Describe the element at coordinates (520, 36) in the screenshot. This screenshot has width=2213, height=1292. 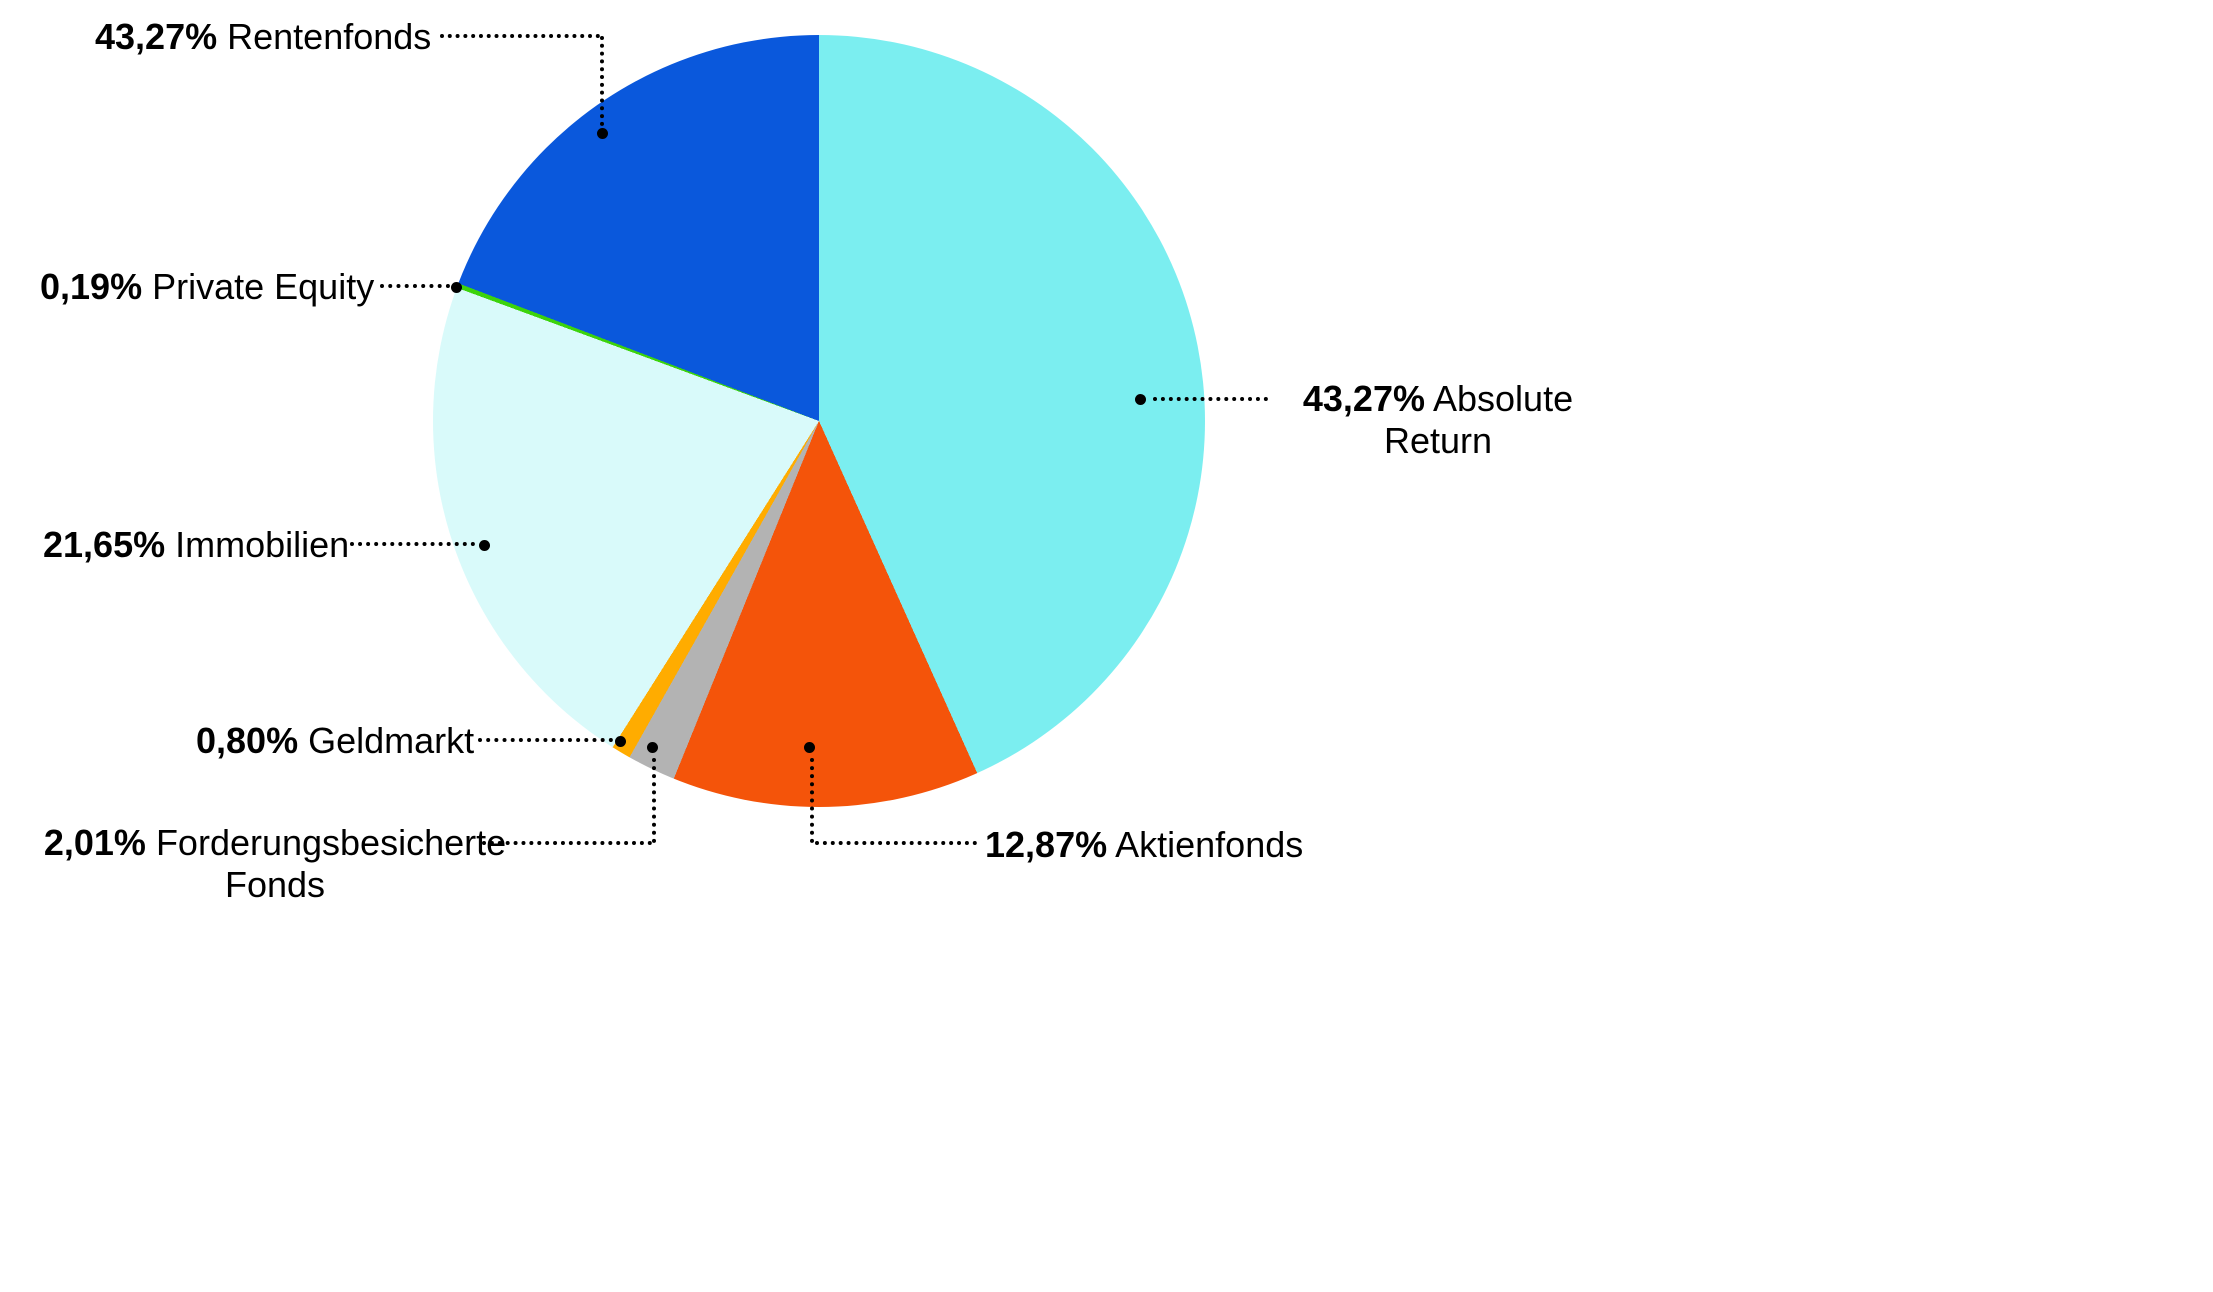
I see `leader-rentenfonds-horizontal` at that location.